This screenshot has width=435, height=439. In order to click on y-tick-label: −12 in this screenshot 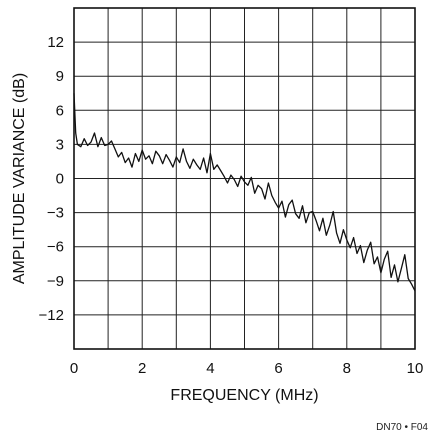, I will do `click(51, 315)`.